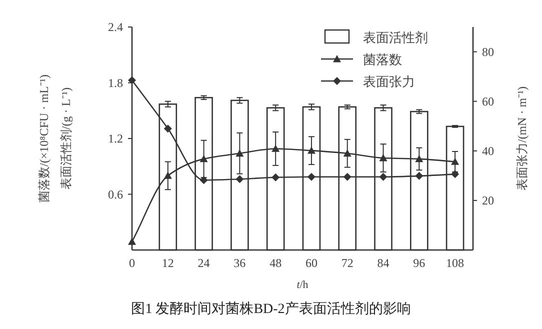 The width and height of the screenshot is (542, 329). Describe the element at coordinates (347, 263) in the screenshot. I see `x-tick-label: 72` at that location.